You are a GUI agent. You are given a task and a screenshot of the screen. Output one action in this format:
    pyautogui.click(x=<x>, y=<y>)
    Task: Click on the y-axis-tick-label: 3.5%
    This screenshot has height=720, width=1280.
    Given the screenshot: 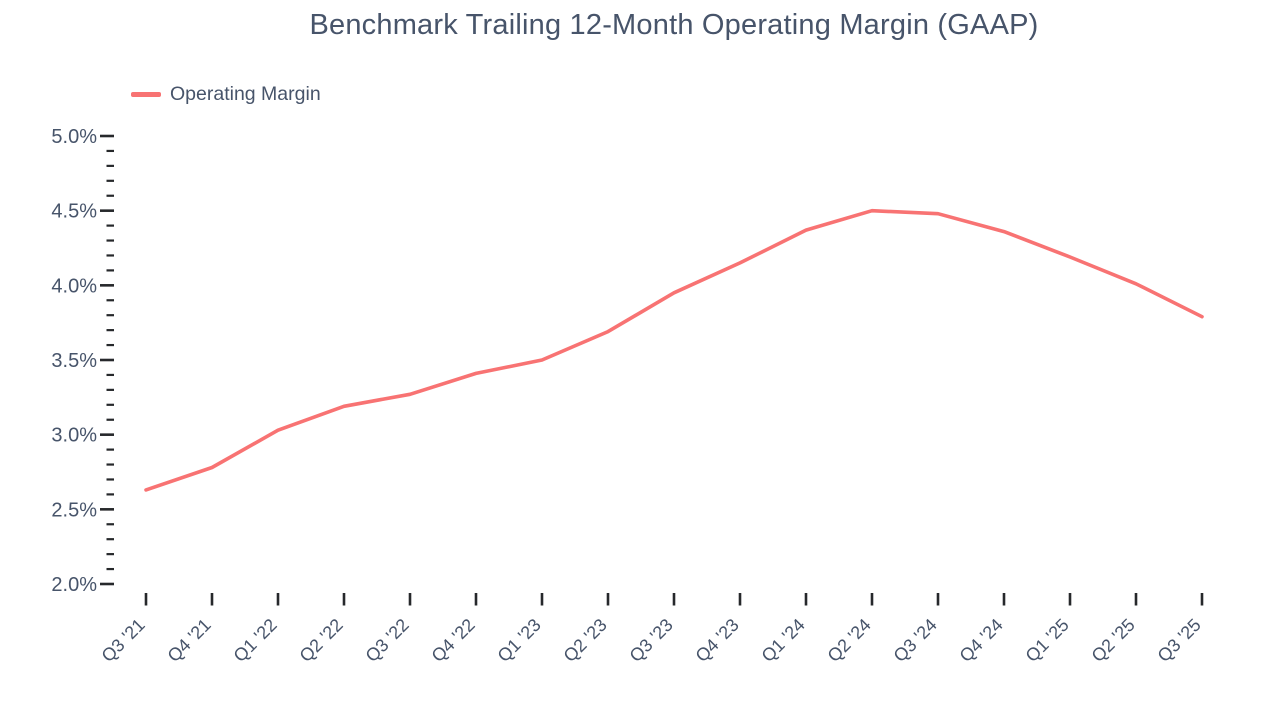 What is the action you would take?
    pyautogui.click(x=74, y=361)
    